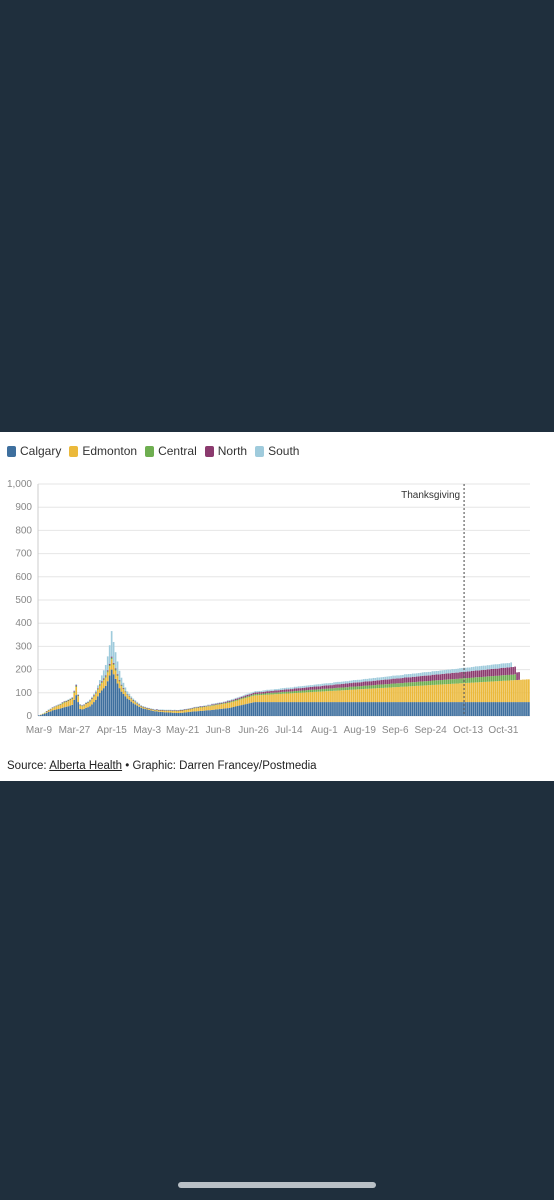 This screenshot has width=554, height=1200. Describe the element at coordinates (86, 766) in the screenshot. I see `source-link: Alberta Health` at that location.